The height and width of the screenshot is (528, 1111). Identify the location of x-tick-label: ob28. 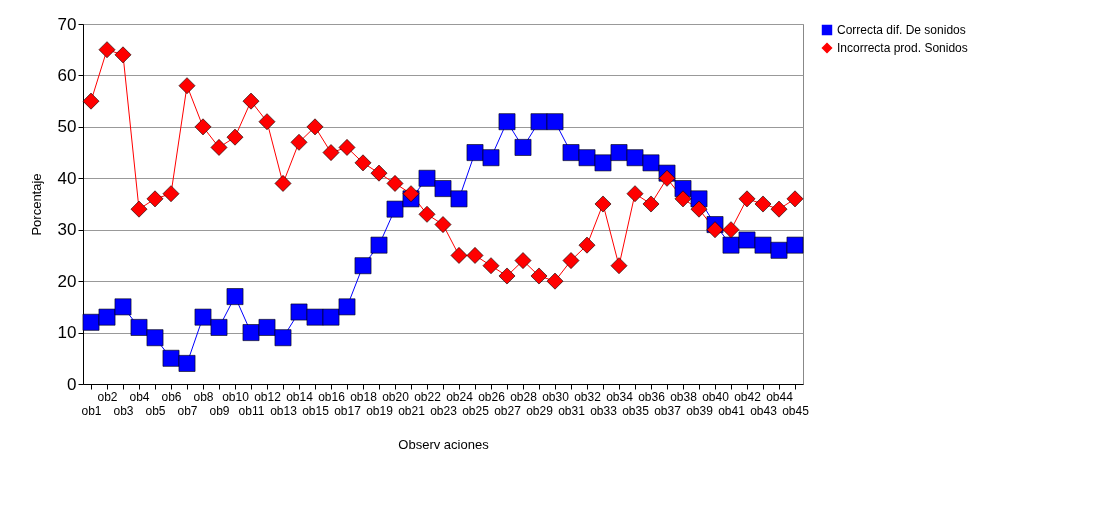
(524, 396).